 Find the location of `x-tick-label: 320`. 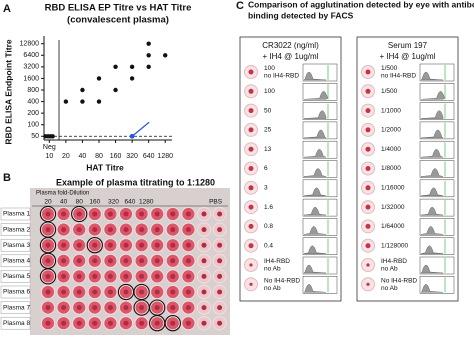

x-tick-label: 320 is located at coordinates (132, 156).